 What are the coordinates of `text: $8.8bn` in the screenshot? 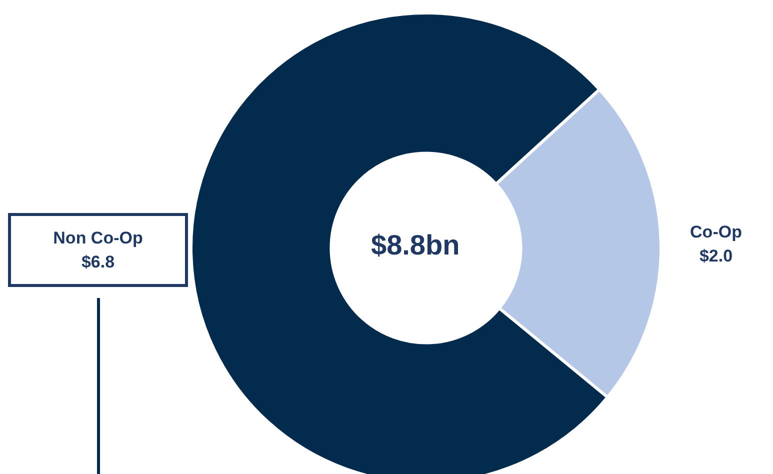 It's located at (415, 245).